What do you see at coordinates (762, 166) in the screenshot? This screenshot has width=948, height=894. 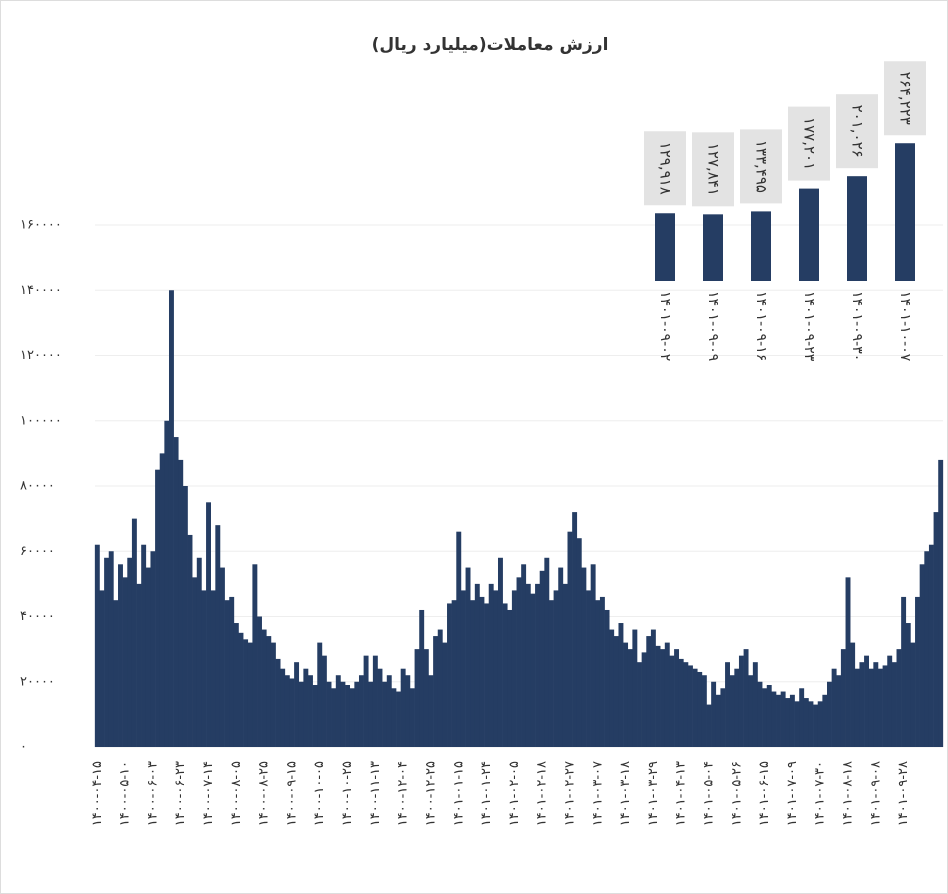 I see `value-label: ۱۳۳,۴۹۵` at bounding box center [762, 166].